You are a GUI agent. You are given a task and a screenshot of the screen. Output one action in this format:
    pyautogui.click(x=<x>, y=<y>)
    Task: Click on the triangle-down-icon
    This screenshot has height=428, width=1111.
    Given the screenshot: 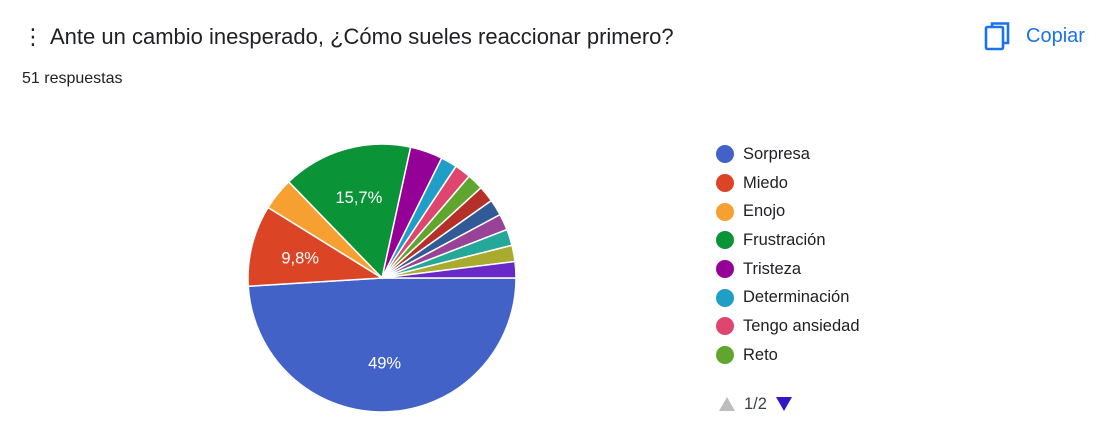 What is the action you would take?
    pyautogui.click(x=783, y=404)
    